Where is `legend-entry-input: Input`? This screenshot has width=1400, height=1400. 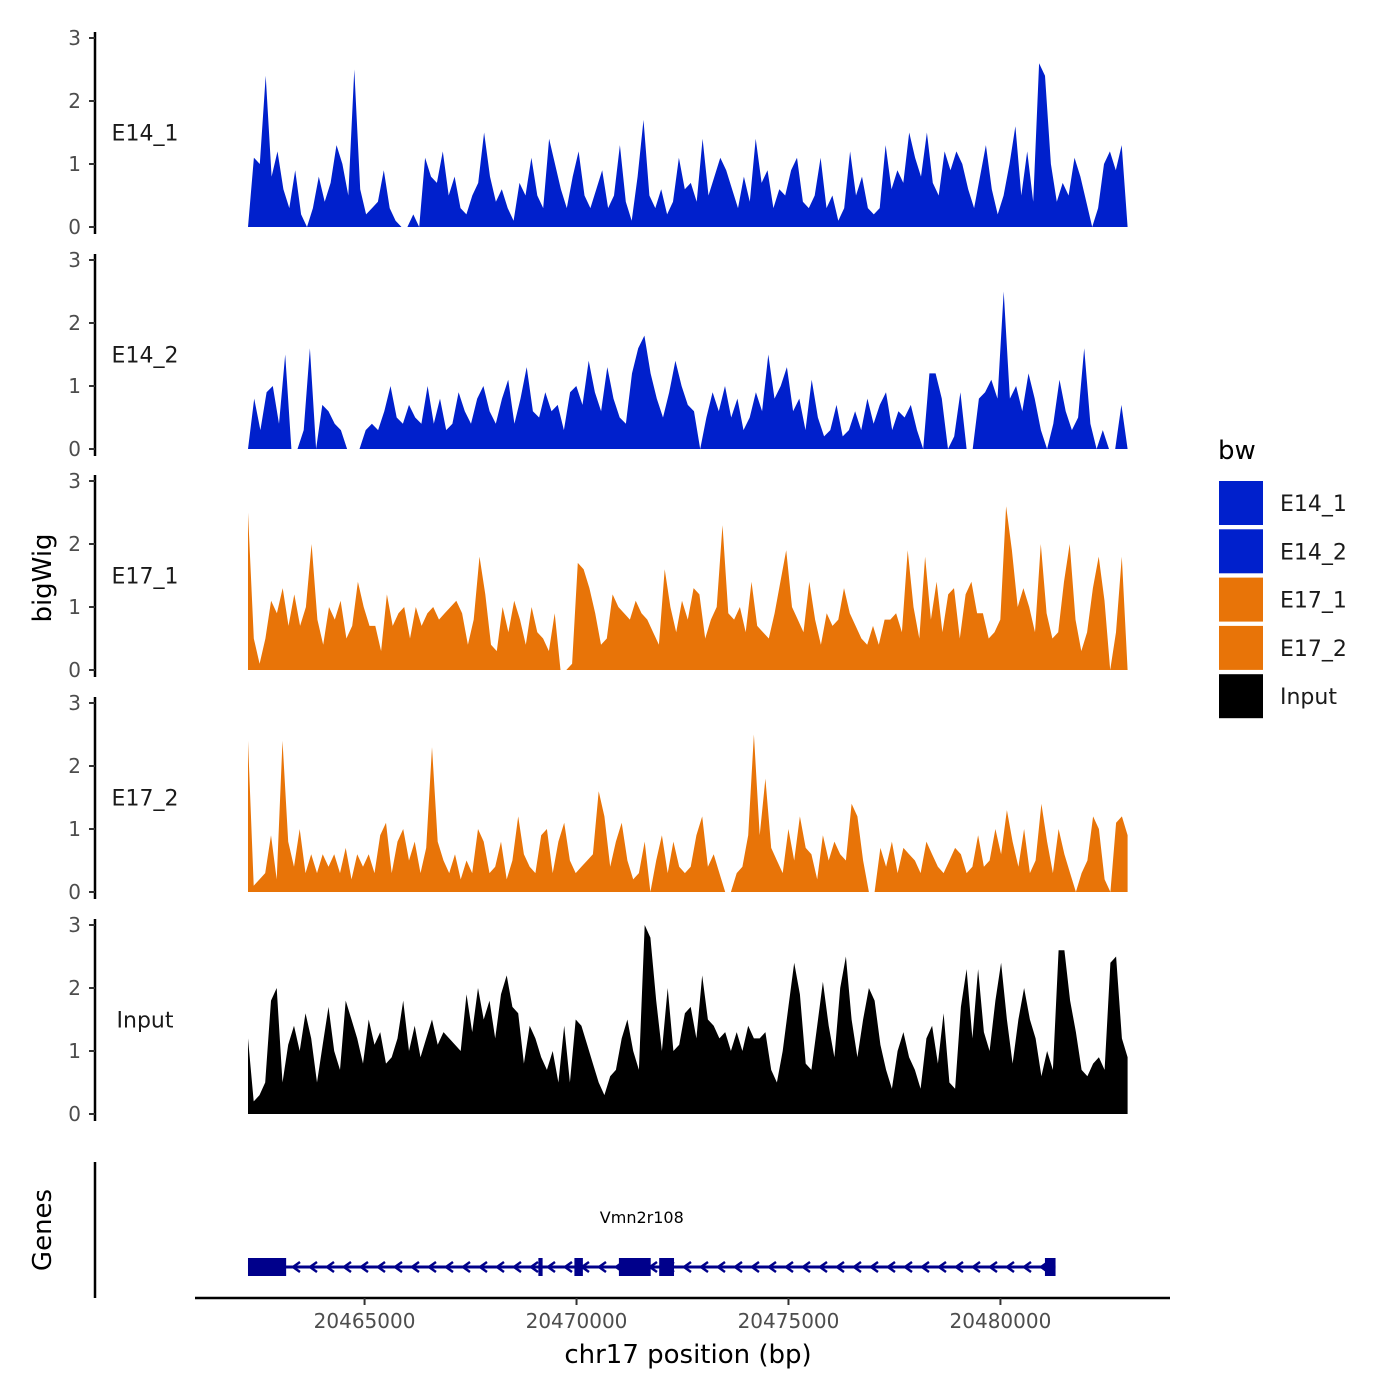 legend-entry-input: Input is located at coordinates (1277, 696).